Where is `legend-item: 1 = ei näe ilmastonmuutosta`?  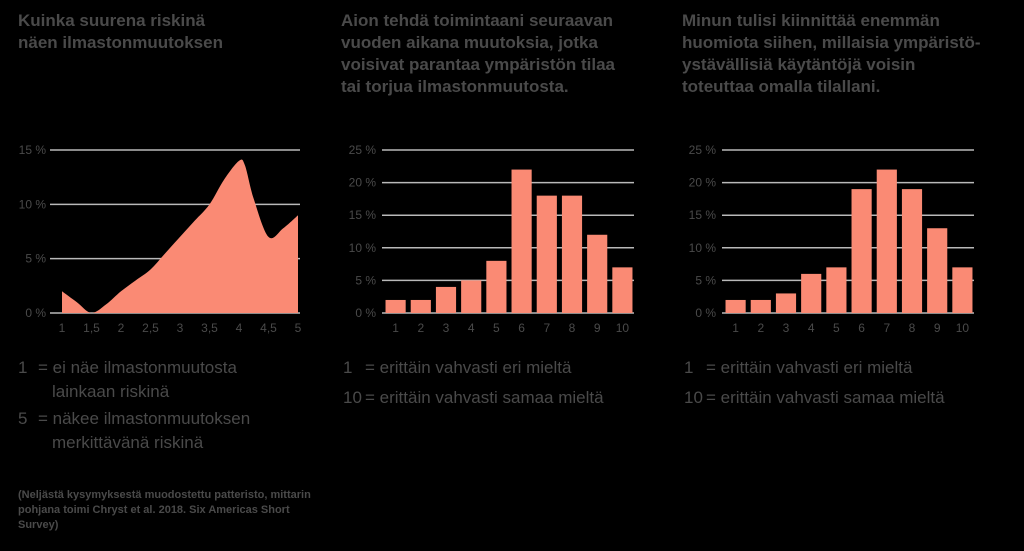
legend-item: 1 = ei näe ilmastonmuutosta is located at coordinates (134, 368).